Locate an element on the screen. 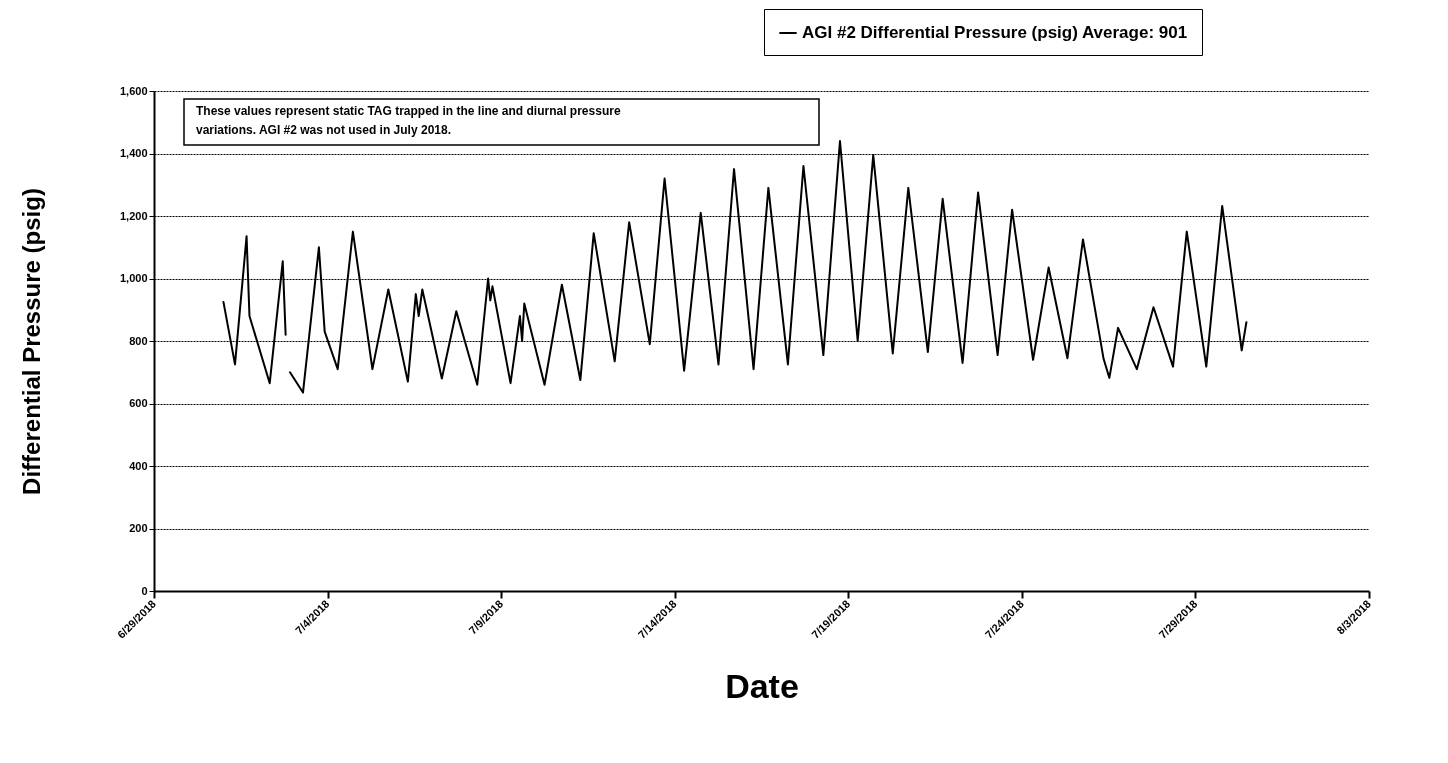 This screenshot has width=1448, height=763. y-tick-label: 1,000 is located at coordinates (133, 278).